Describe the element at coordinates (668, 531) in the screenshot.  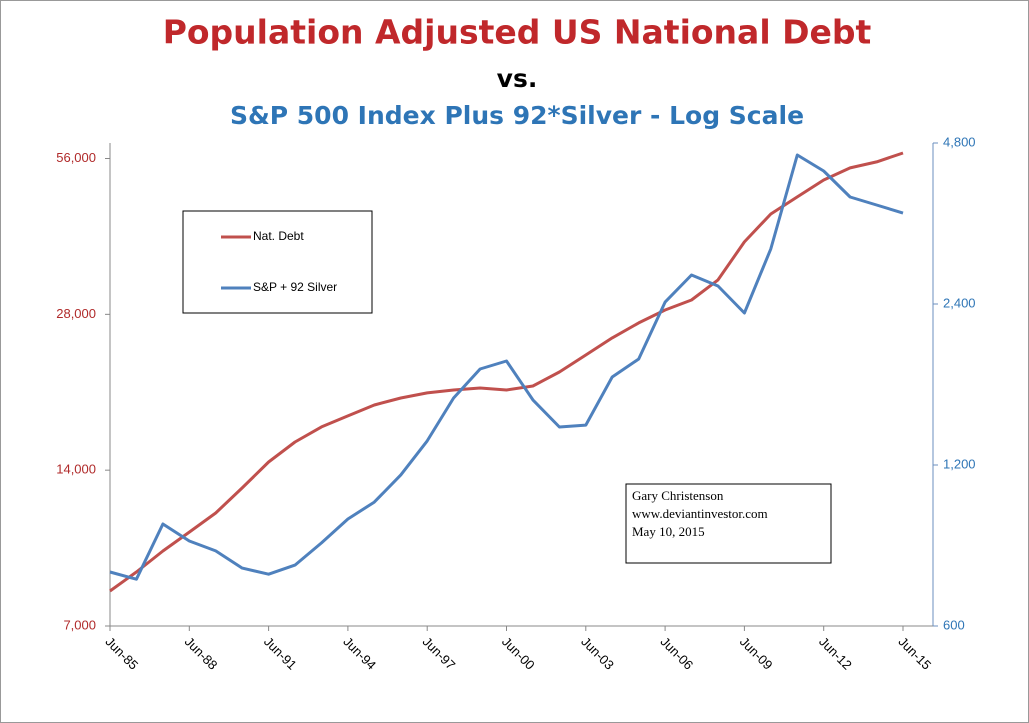
I see `annotation: May 10, 2015` at that location.